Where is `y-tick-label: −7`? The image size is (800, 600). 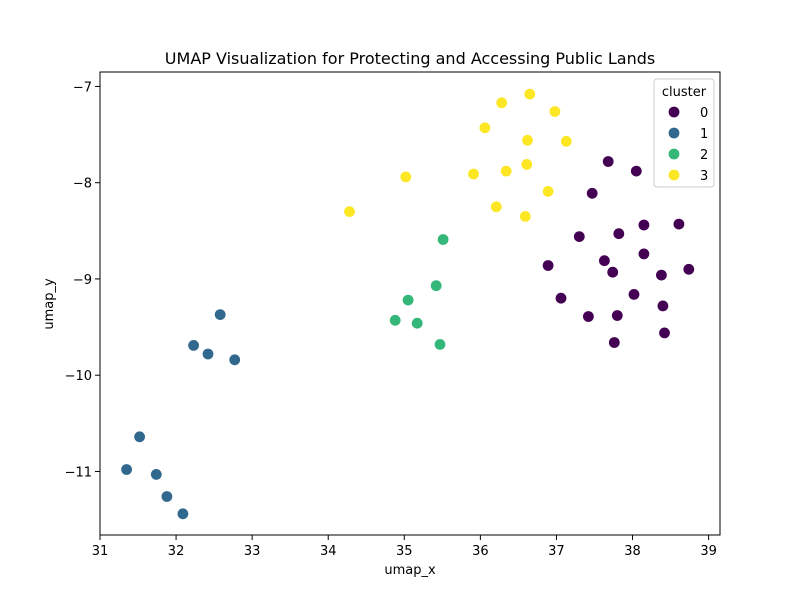
y-tick-label: −7 is located at coordinates (82, 87).